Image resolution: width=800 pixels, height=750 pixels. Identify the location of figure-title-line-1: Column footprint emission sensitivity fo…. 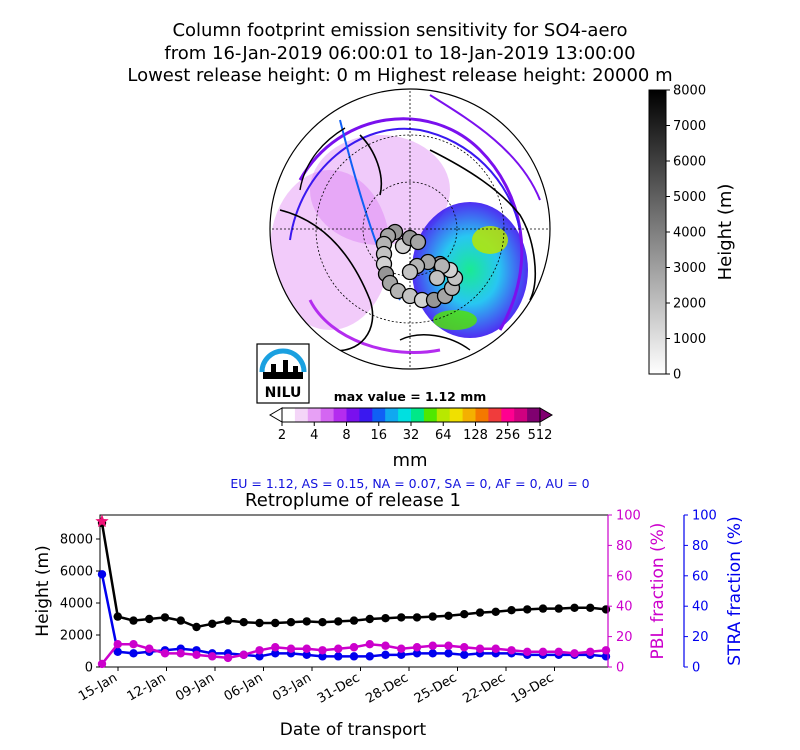
(400, 30).